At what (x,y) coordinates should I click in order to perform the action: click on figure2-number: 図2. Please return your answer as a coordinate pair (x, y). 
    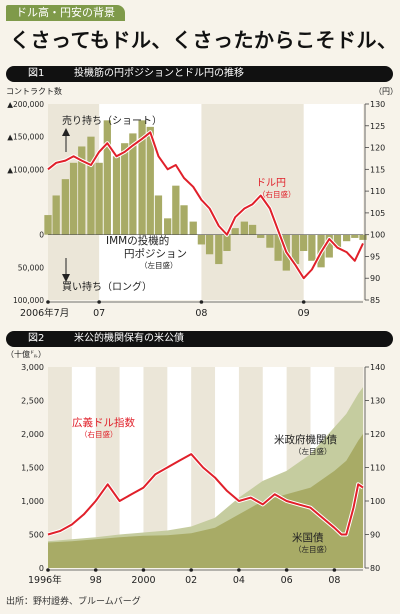
    Looking at the image, I should click on (36, 338).